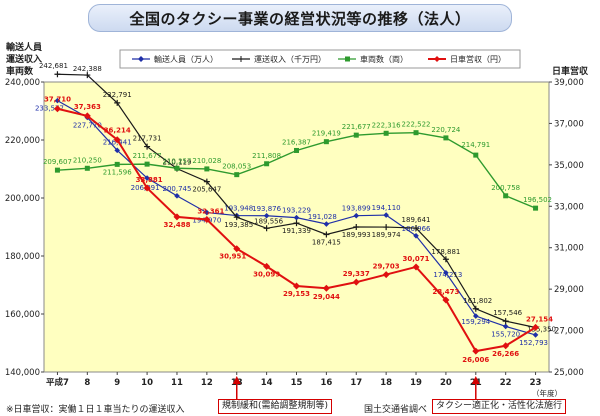 The image size is (600, 416). What do you see at coordinates (290, 59) in the screenshot?
I see `legend-label: 運送収入（千万円）` at bounding box center [290, 59].